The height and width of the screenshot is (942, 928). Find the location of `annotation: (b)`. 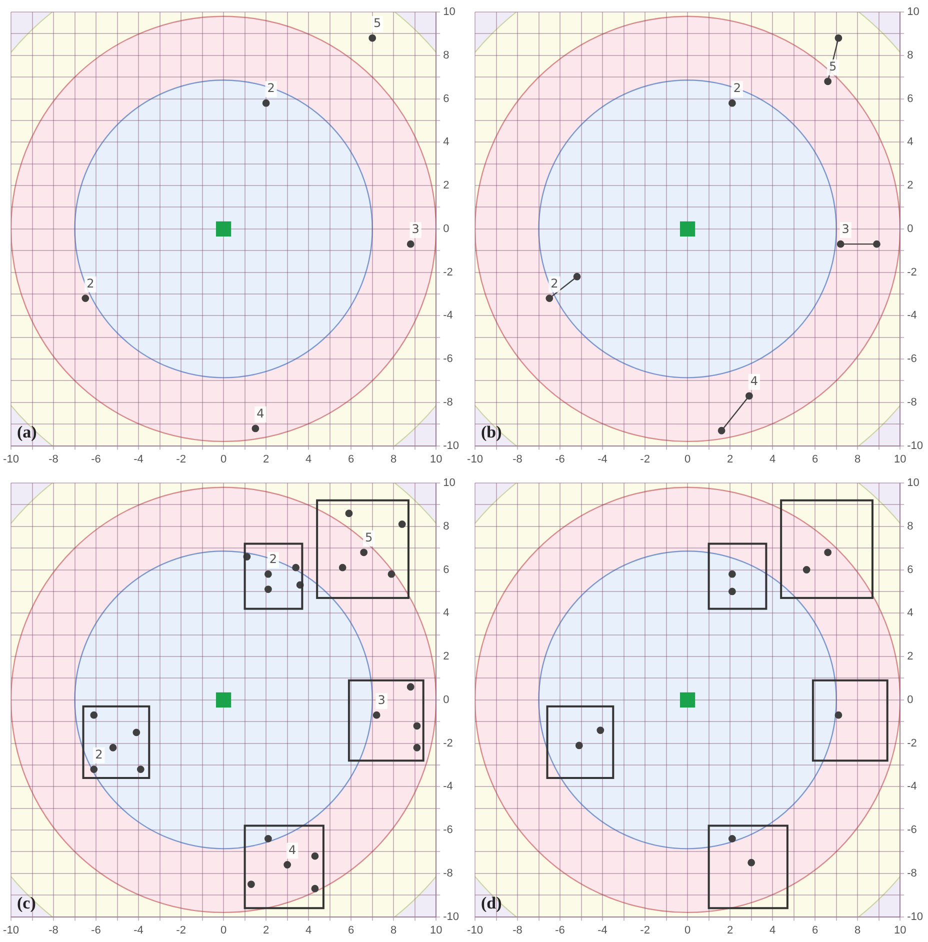

annotation: (b) is located at coordinates (491, 432).